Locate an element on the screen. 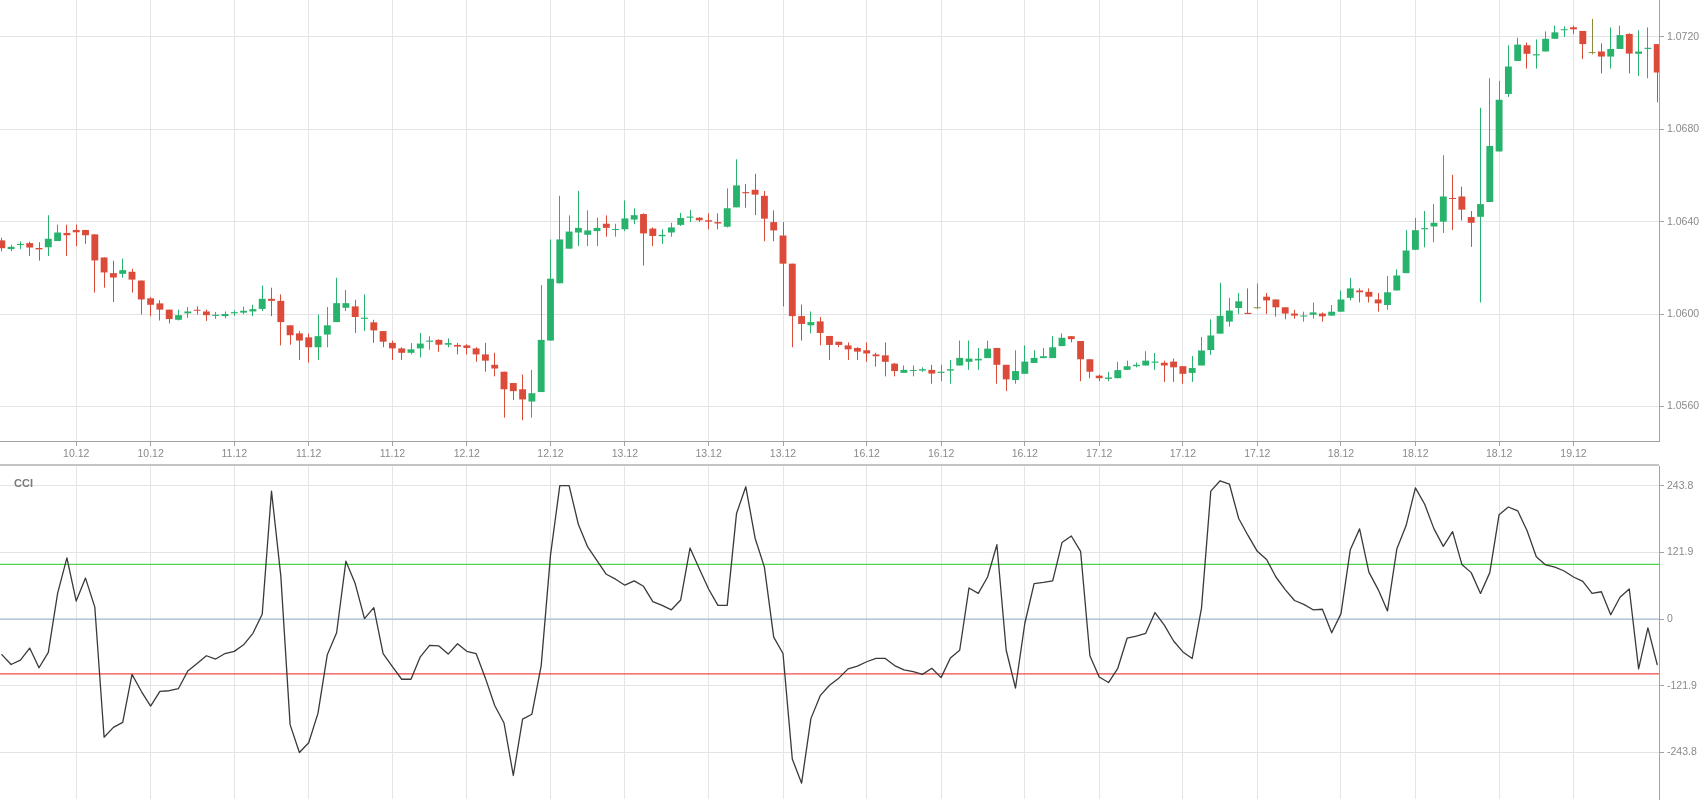  y-tick-label: 1.0680 is located at coordinates (1683, 128).